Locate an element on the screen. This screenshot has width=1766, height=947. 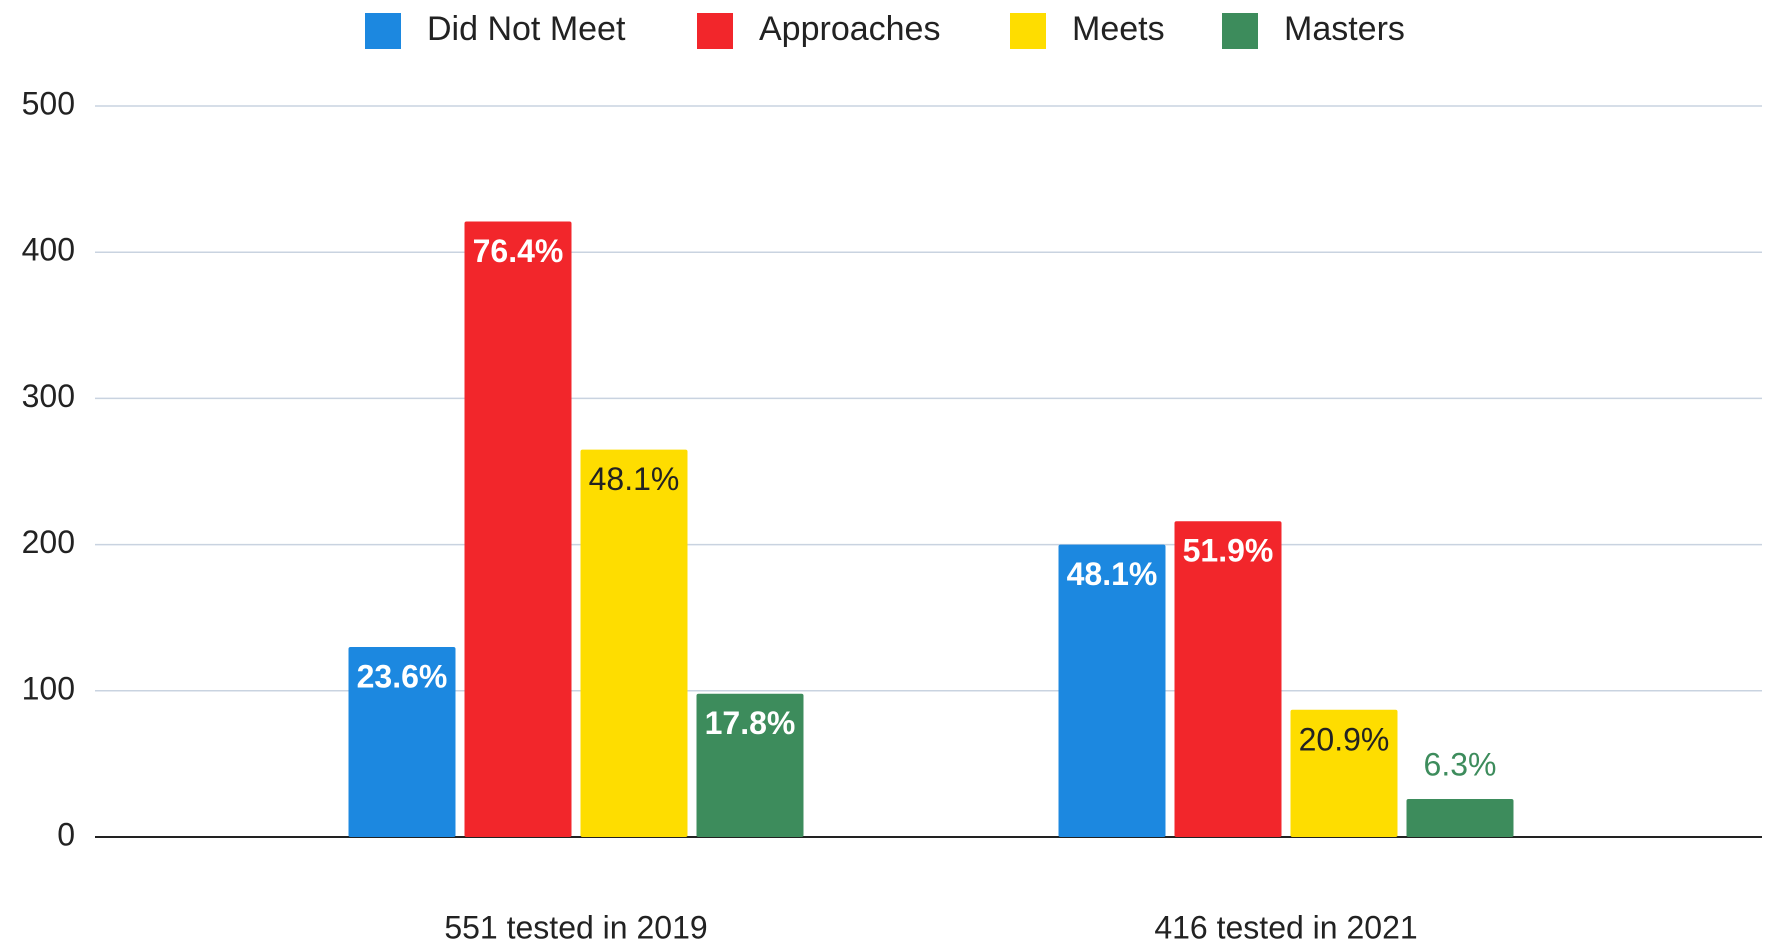
legend-label: Masters is located at coordinates (1344, 29).